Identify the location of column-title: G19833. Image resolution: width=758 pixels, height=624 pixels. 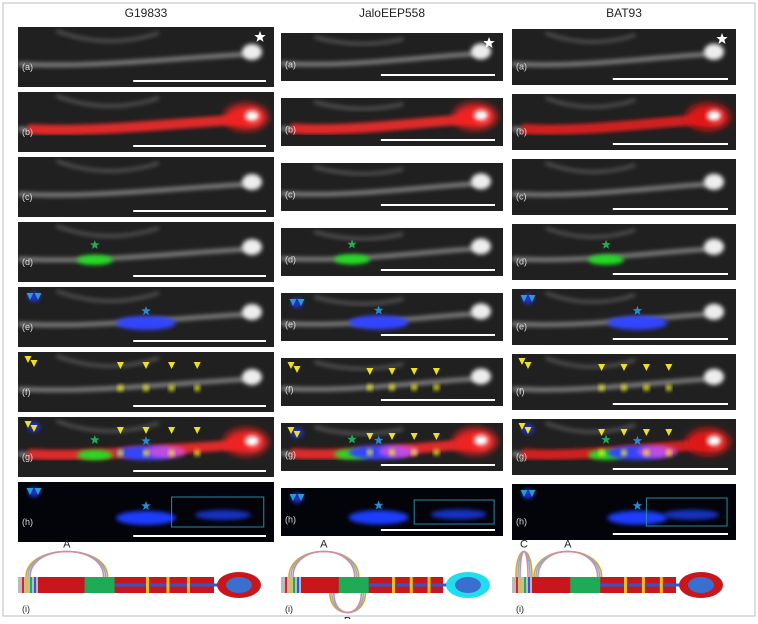
(146, 13).